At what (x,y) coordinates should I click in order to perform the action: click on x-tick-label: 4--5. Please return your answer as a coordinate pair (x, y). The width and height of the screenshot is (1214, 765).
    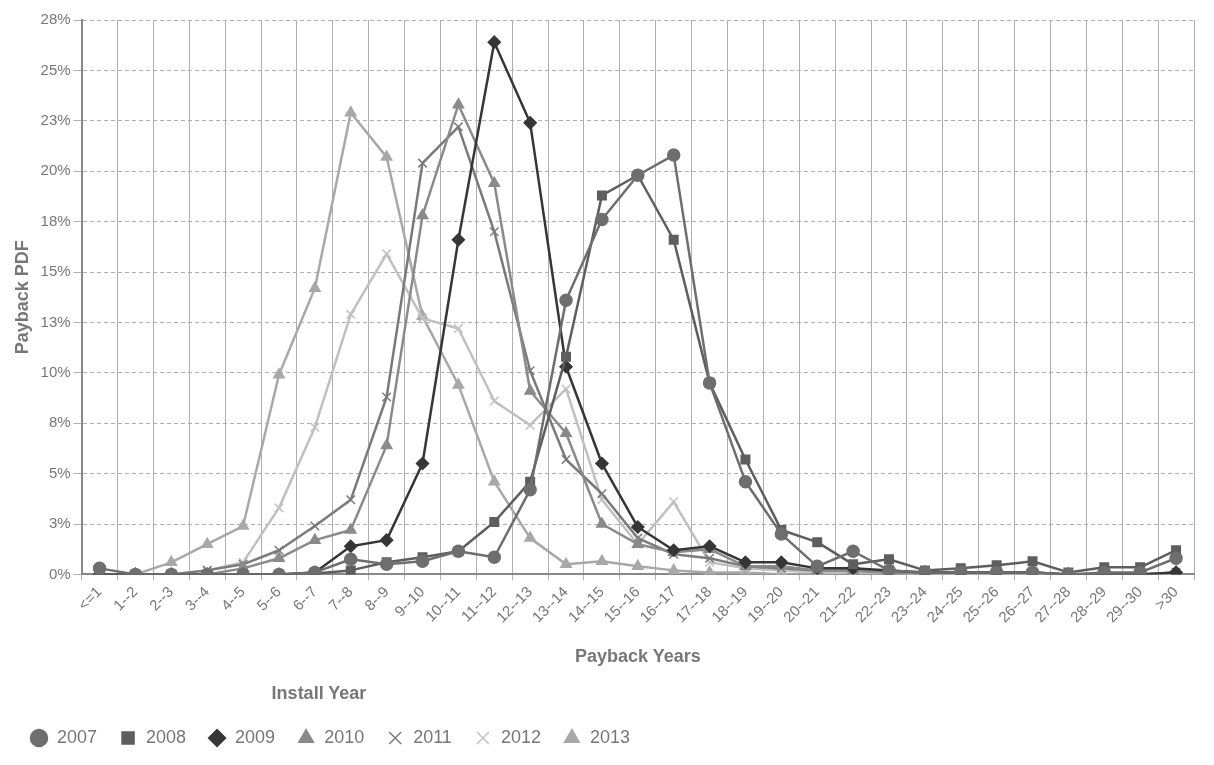
    Looking at the image, I should click on (233, 598).